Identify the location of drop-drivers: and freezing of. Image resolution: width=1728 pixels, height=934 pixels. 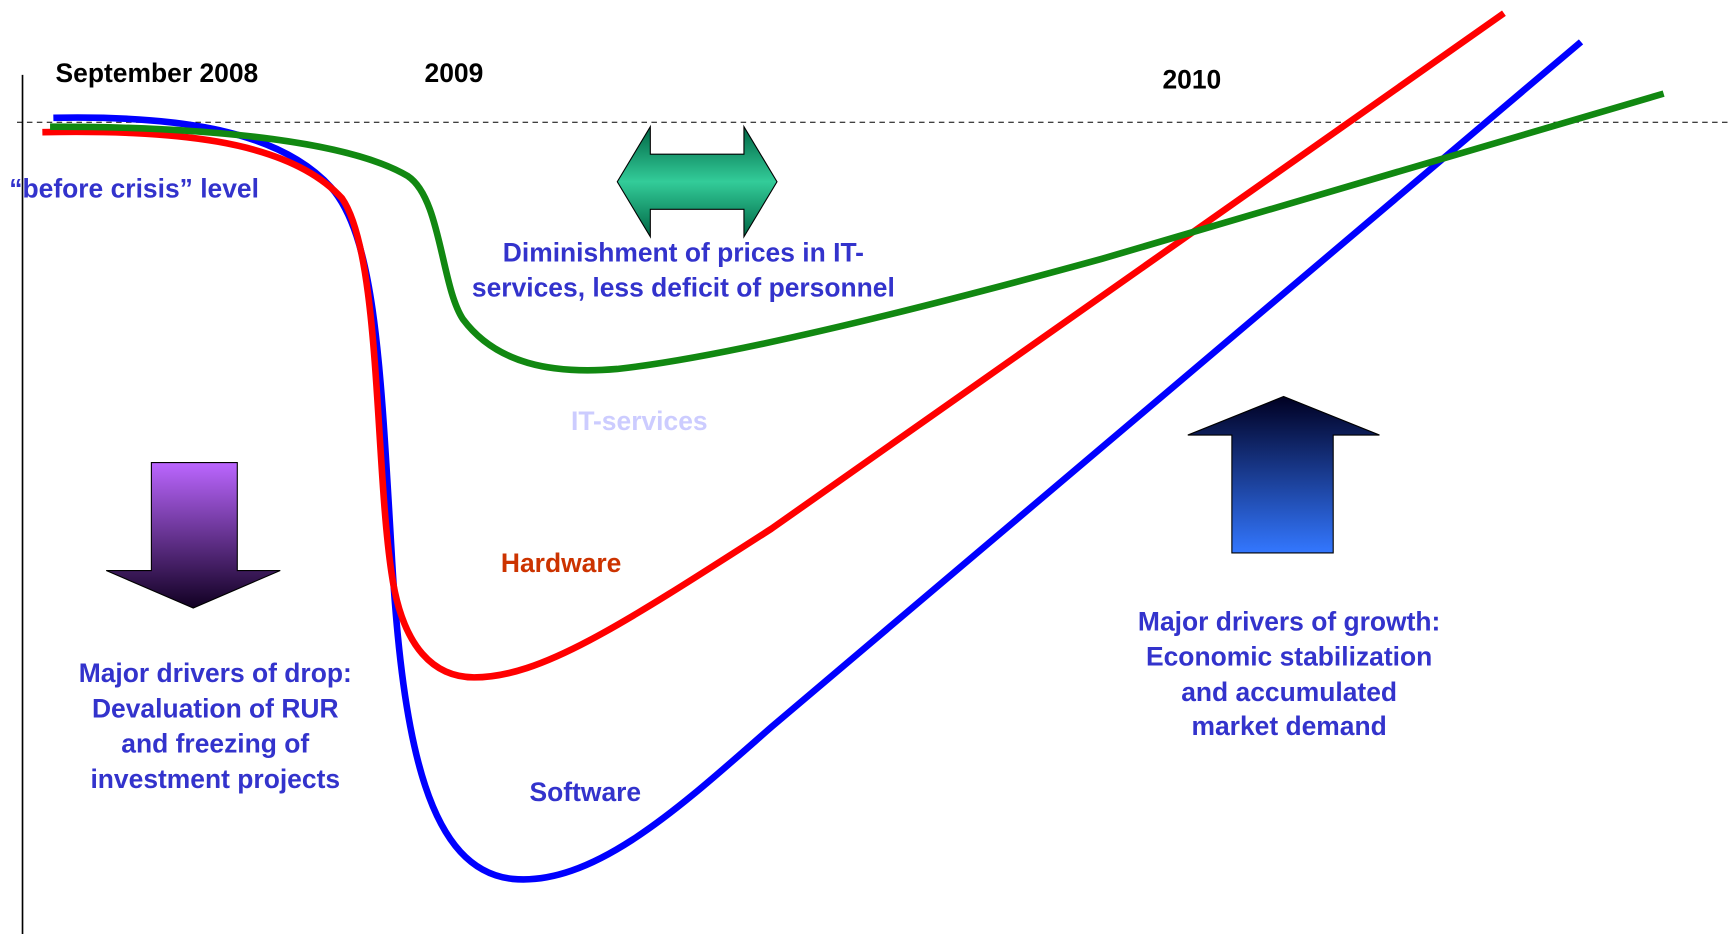
(215, 744).